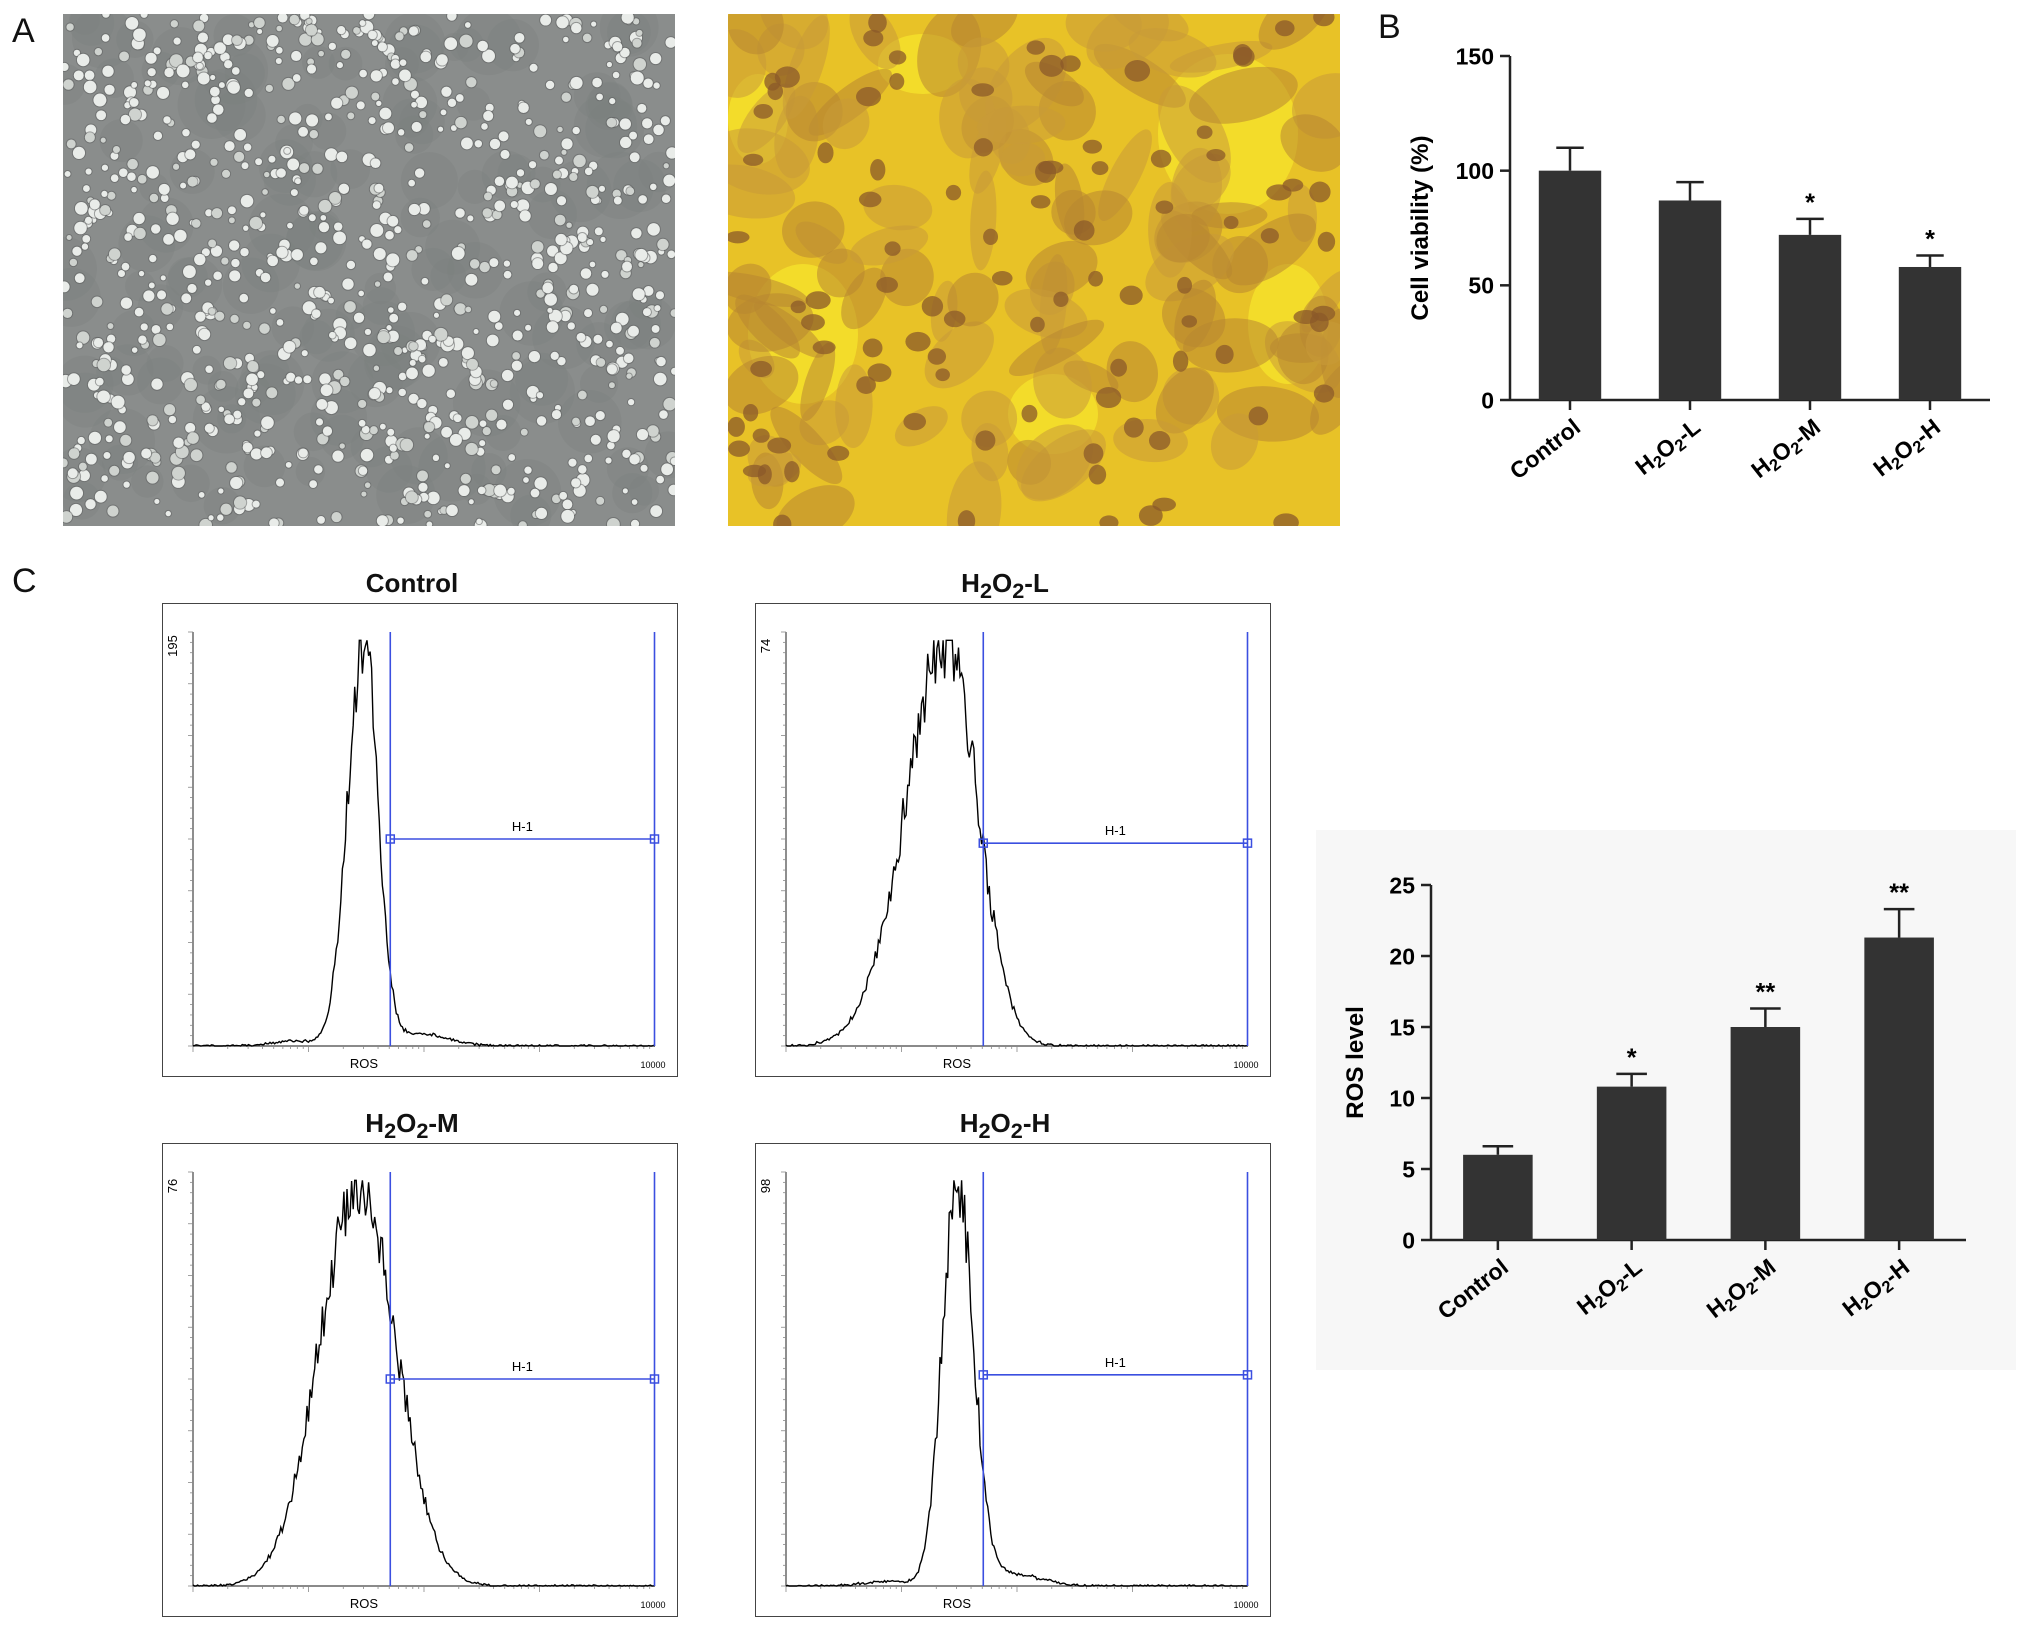 The width and height of the screenshot is (2031, 1626). Describe the element at coordinates (1016, 843) in the screenshot. I see `hist-l-trace` at that location.